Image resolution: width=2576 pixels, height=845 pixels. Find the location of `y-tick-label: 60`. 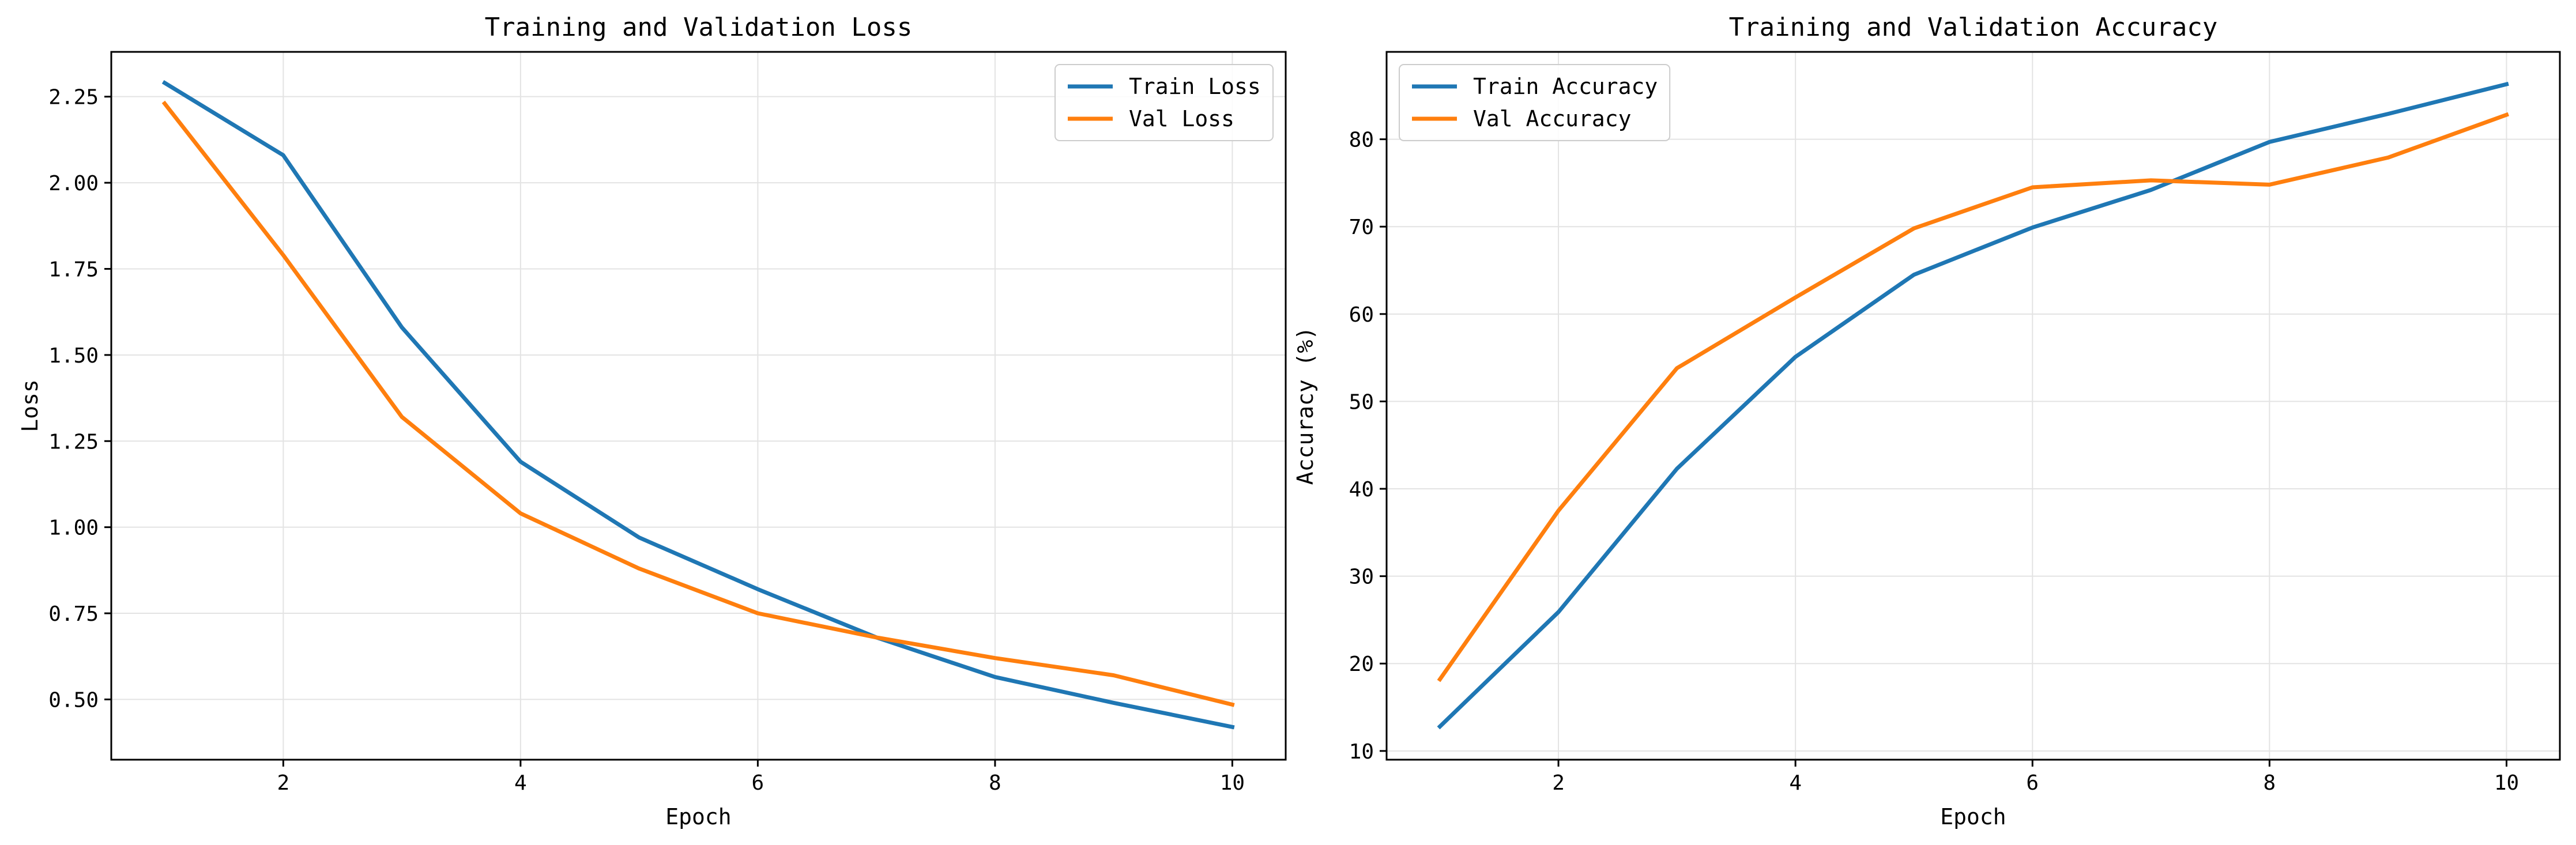

y-tick-label: 60 is located at coordinates (1361, 315).